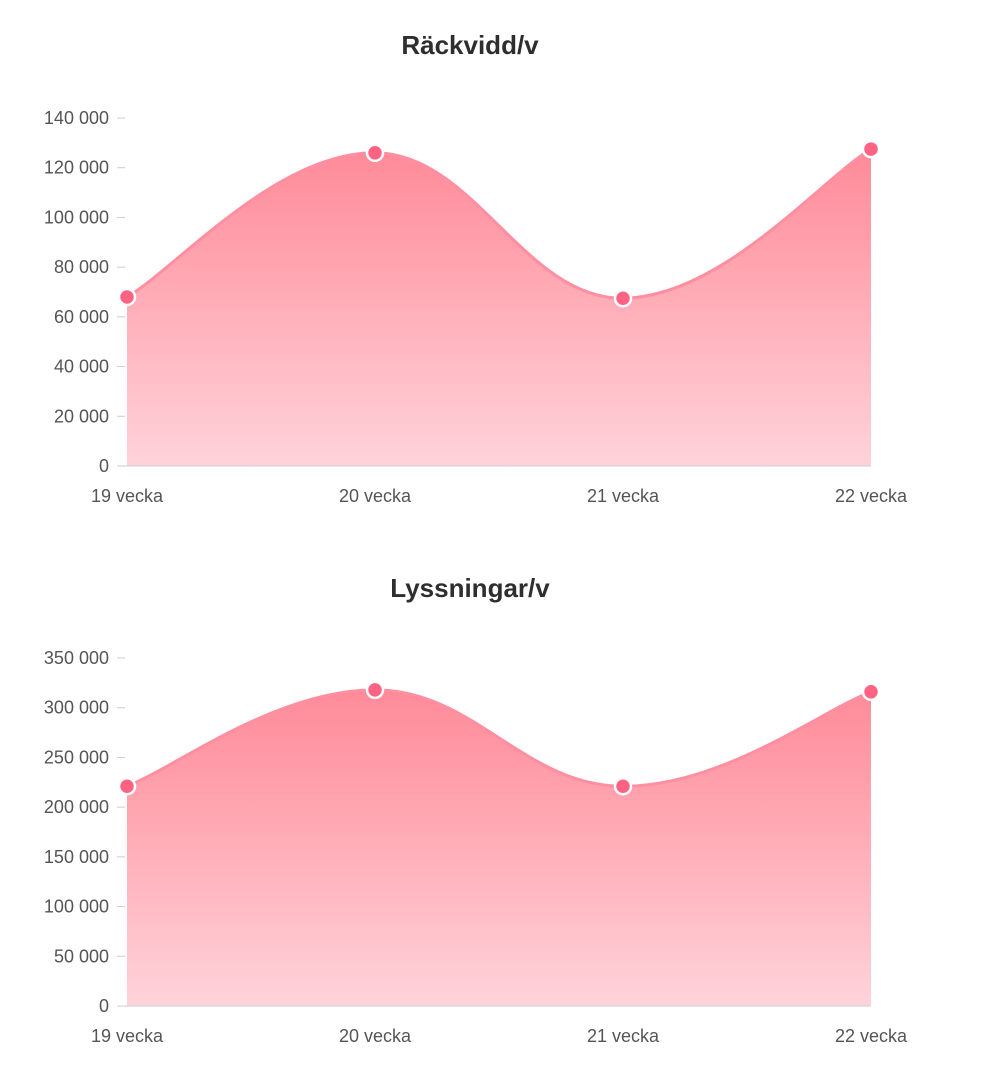 The image size is (1004, 1084). What do you see at coordinates (76, 168) in the screenshot?
I see `y-tick-label: 120 000` at bounding box center [76, 168].